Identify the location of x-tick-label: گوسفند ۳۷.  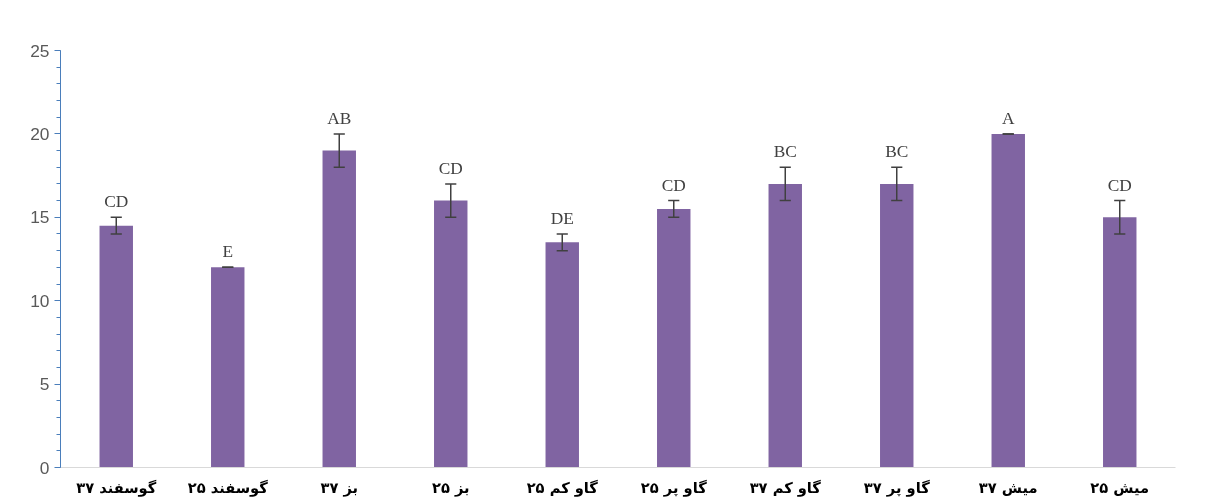
(116, 487).